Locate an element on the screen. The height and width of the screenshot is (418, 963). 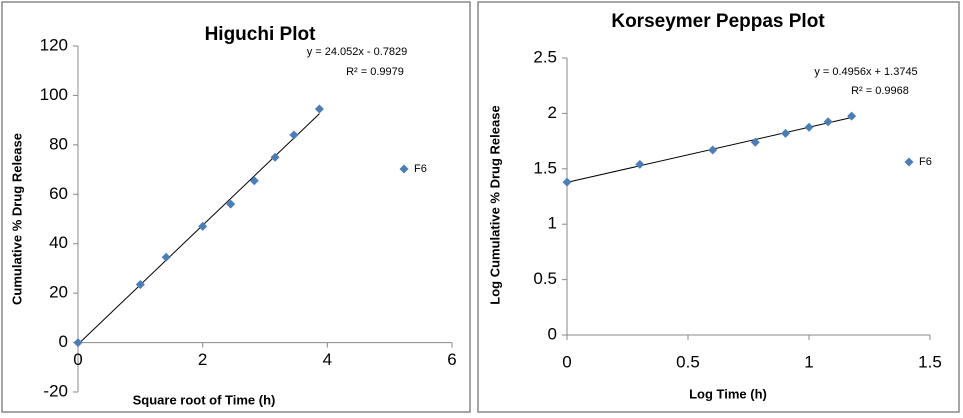
trendline is located at coordinates (198, 229).